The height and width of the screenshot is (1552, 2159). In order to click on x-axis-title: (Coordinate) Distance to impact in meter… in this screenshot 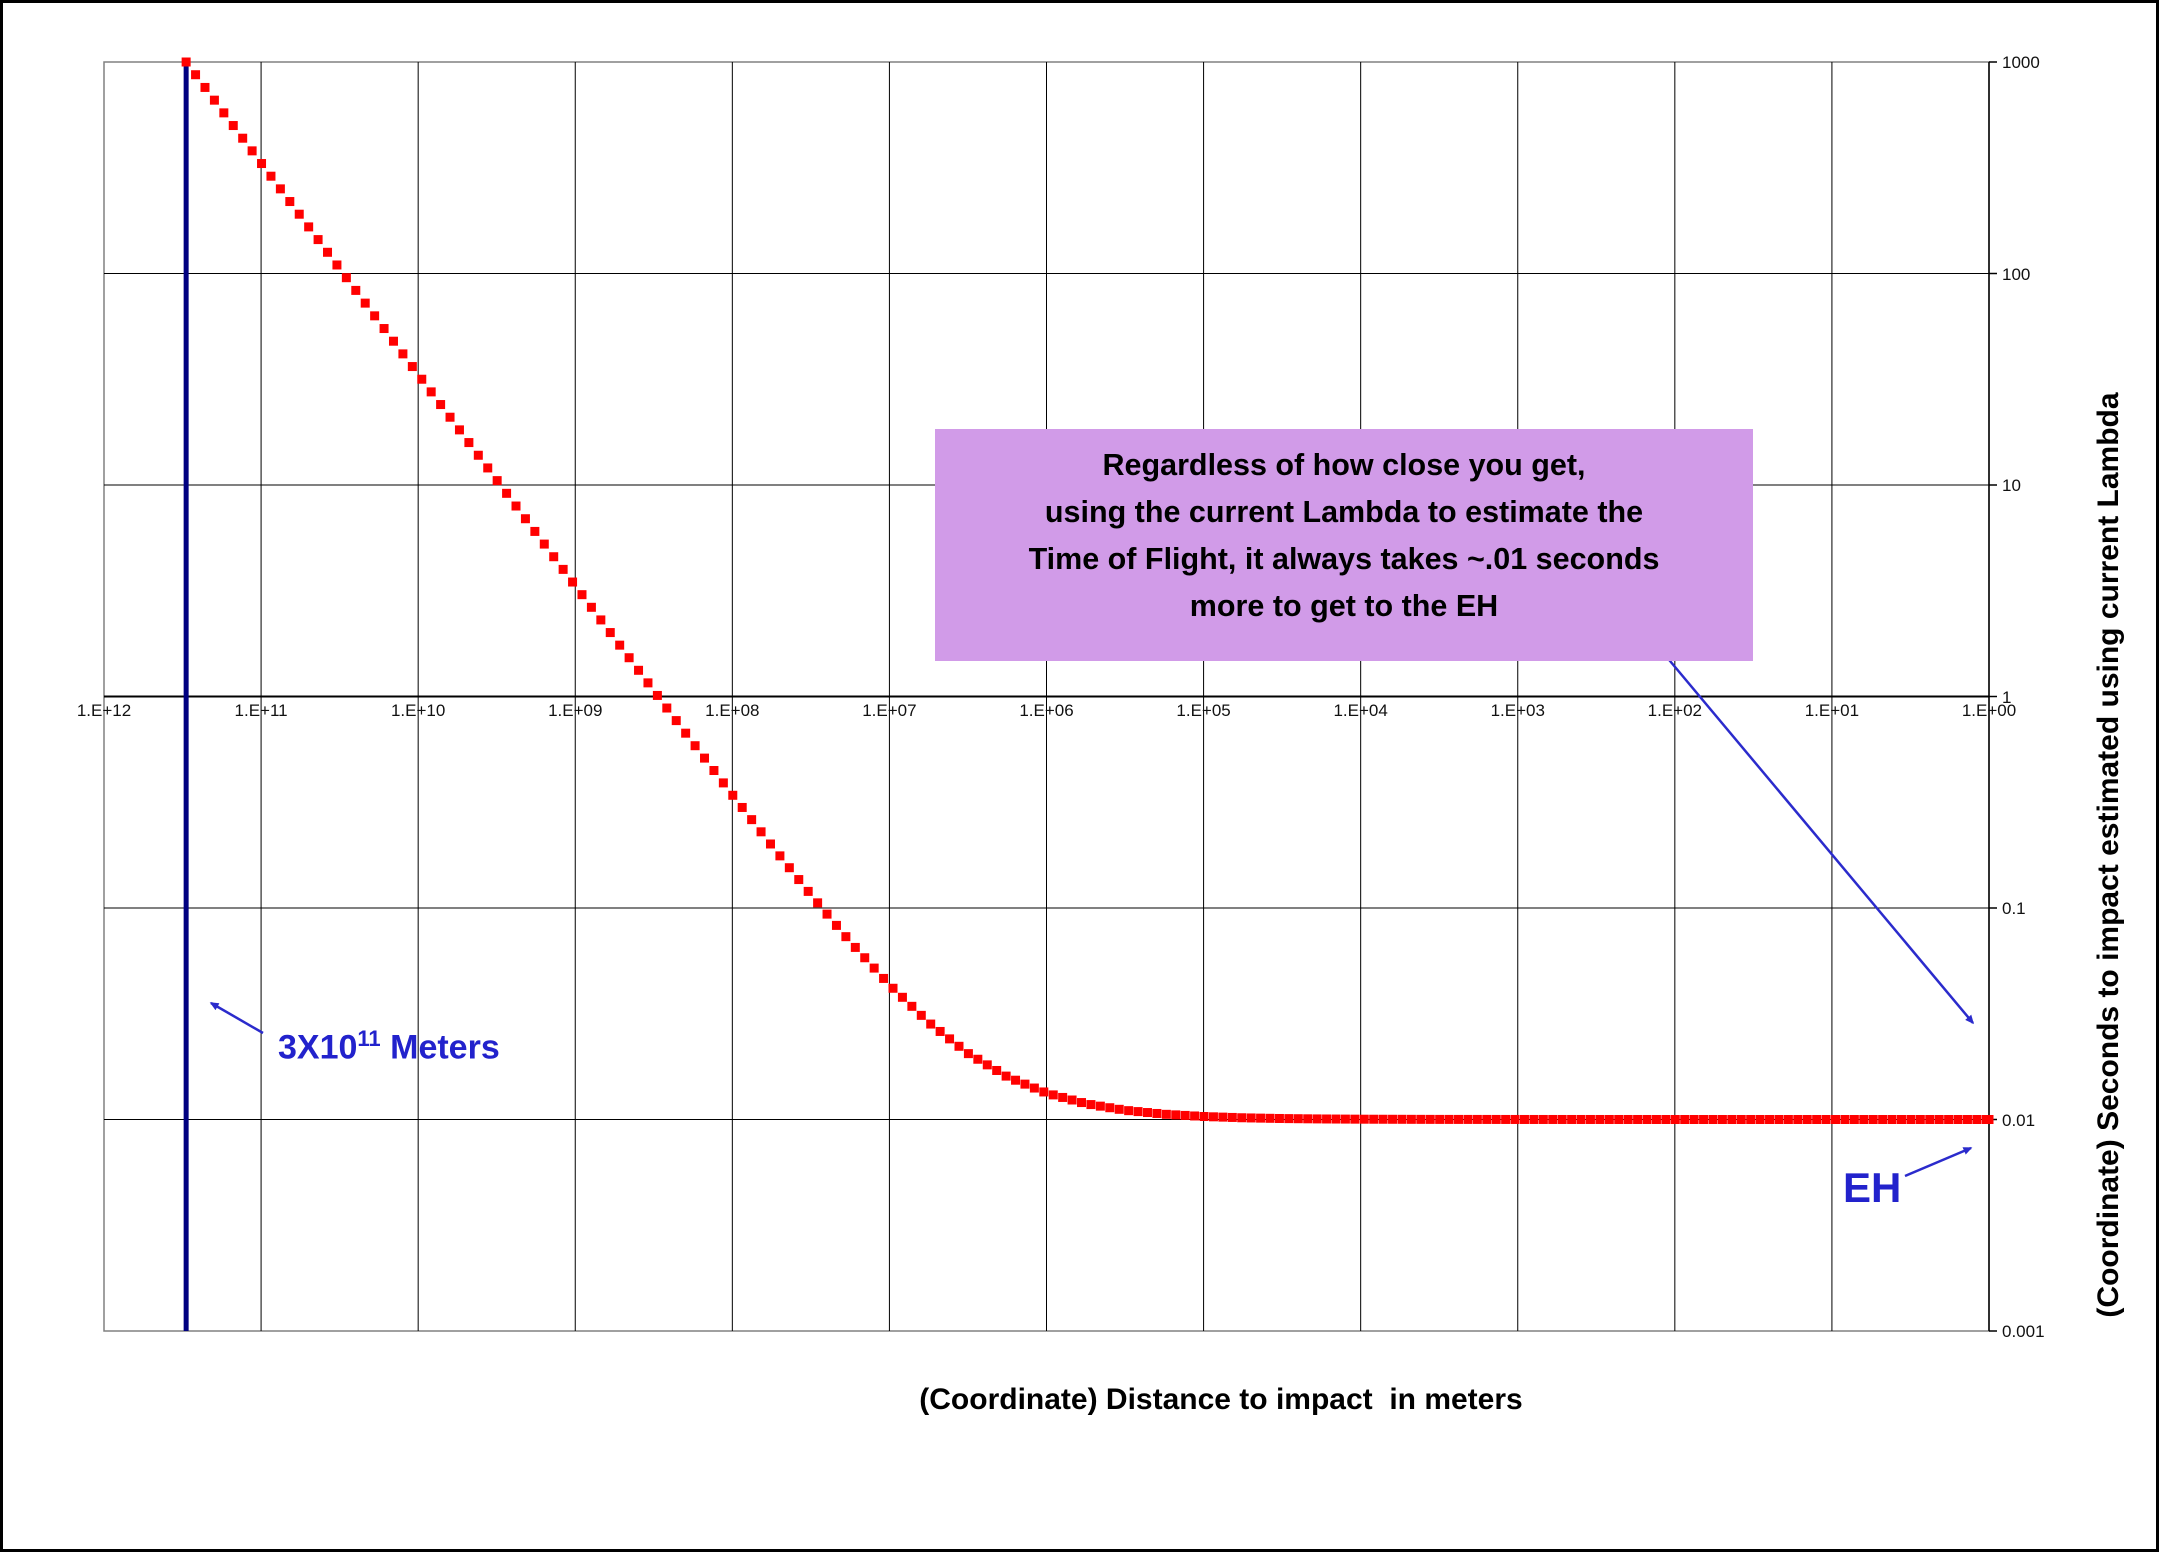, I will do `click(1221, 1399)`.